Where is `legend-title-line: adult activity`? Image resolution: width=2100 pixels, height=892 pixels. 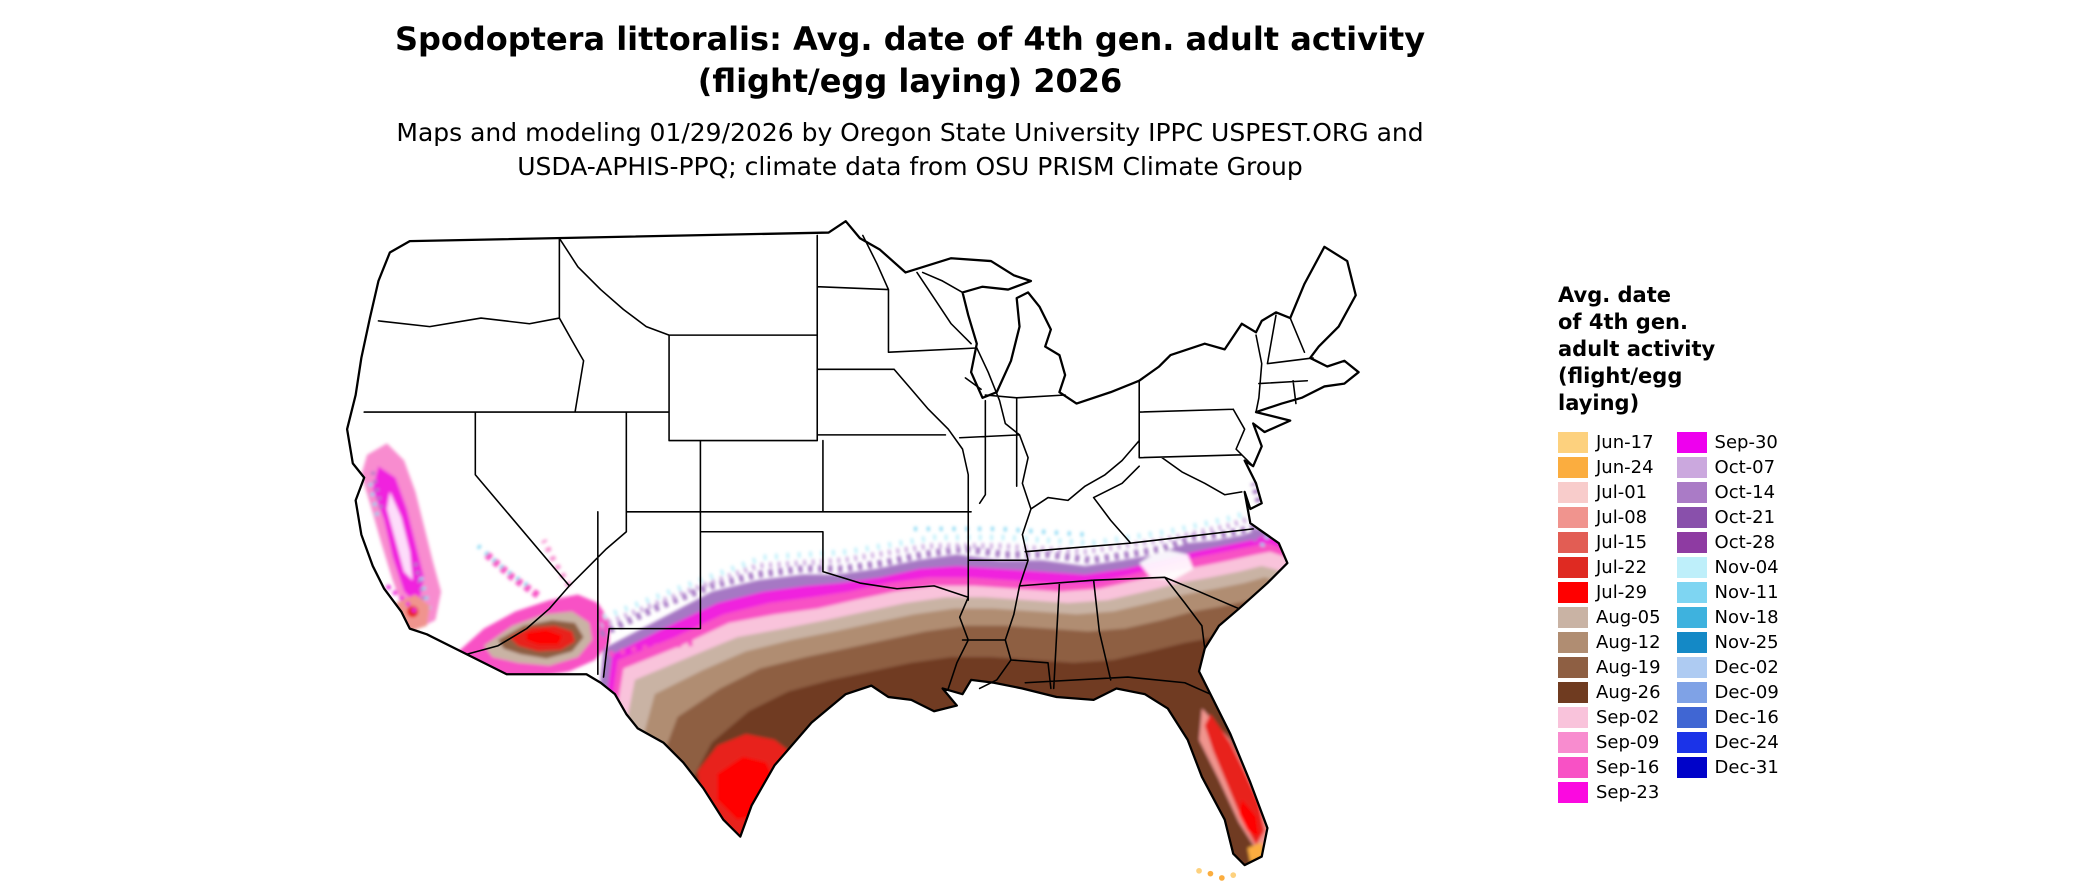
legend-title-line: adult activity is located at coordinates (1637, 348).